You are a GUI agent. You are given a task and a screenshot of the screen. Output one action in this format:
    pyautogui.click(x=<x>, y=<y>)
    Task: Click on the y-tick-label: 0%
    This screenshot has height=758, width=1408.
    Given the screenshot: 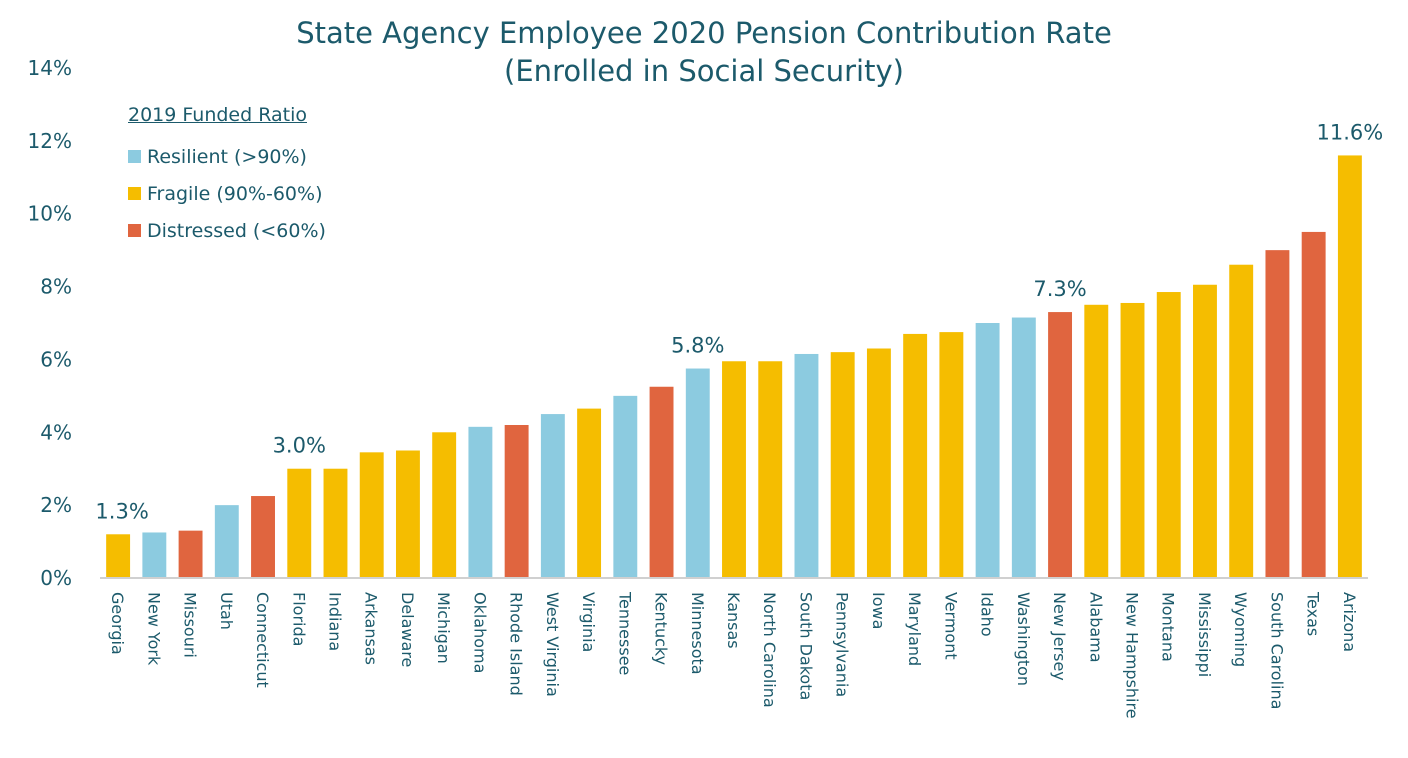 What is the action you would take?
    pyautogui.click(x=56, y=578)
    